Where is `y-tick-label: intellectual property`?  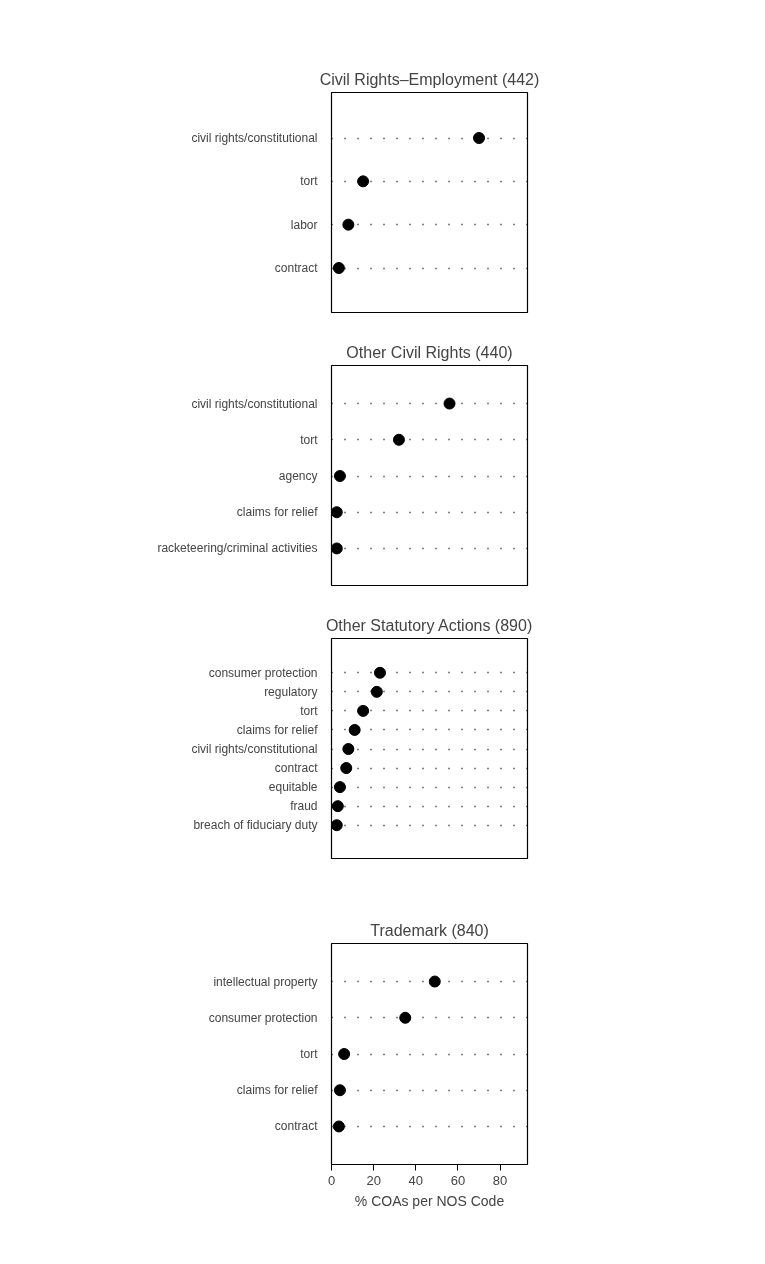
y-tick-label: intellectual property is located at coordinates (265, 981).